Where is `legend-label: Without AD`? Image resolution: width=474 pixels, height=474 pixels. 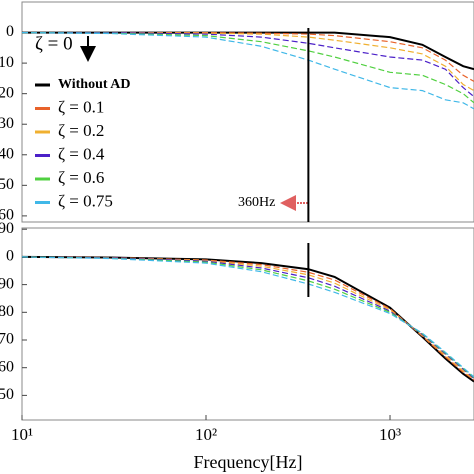
legend-label: Without AD is located at coordinates (94, 84).